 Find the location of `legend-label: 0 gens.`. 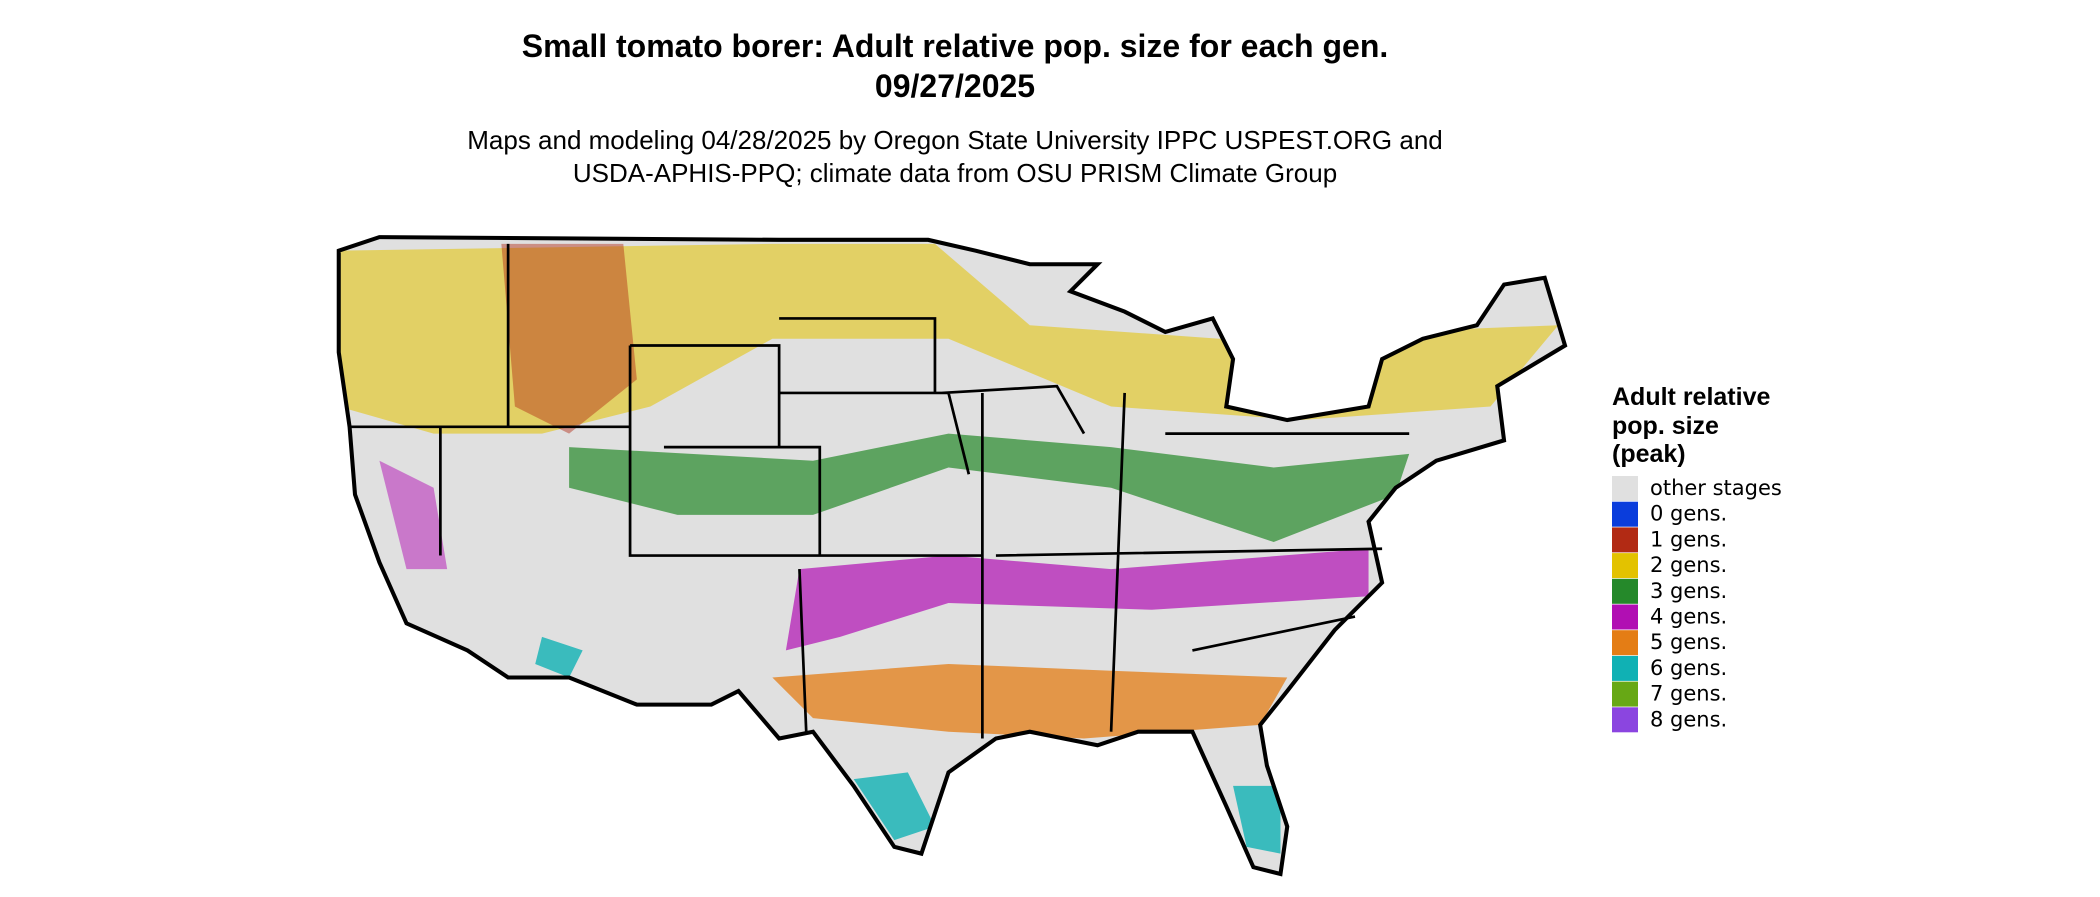

legend-label: 0 gens. is located at coordinates (1688, 514).